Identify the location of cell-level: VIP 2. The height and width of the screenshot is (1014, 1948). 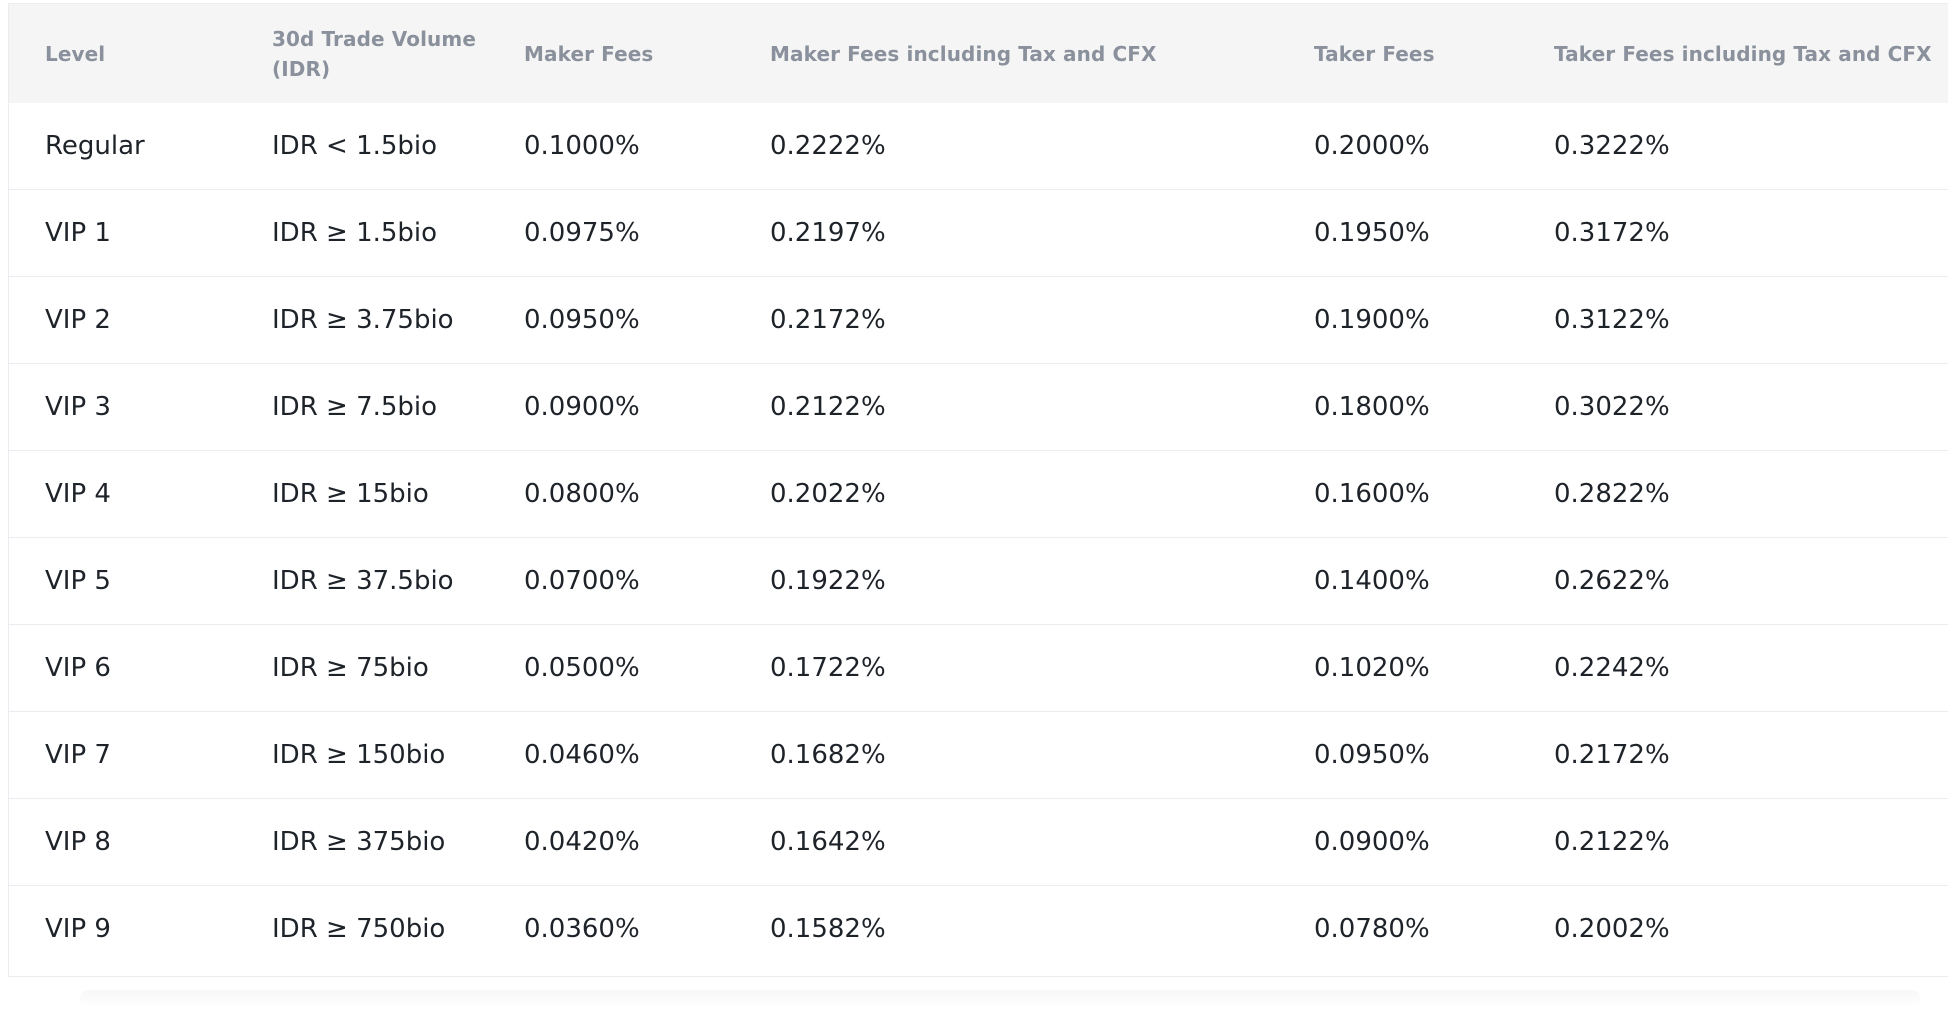
(78, 320).